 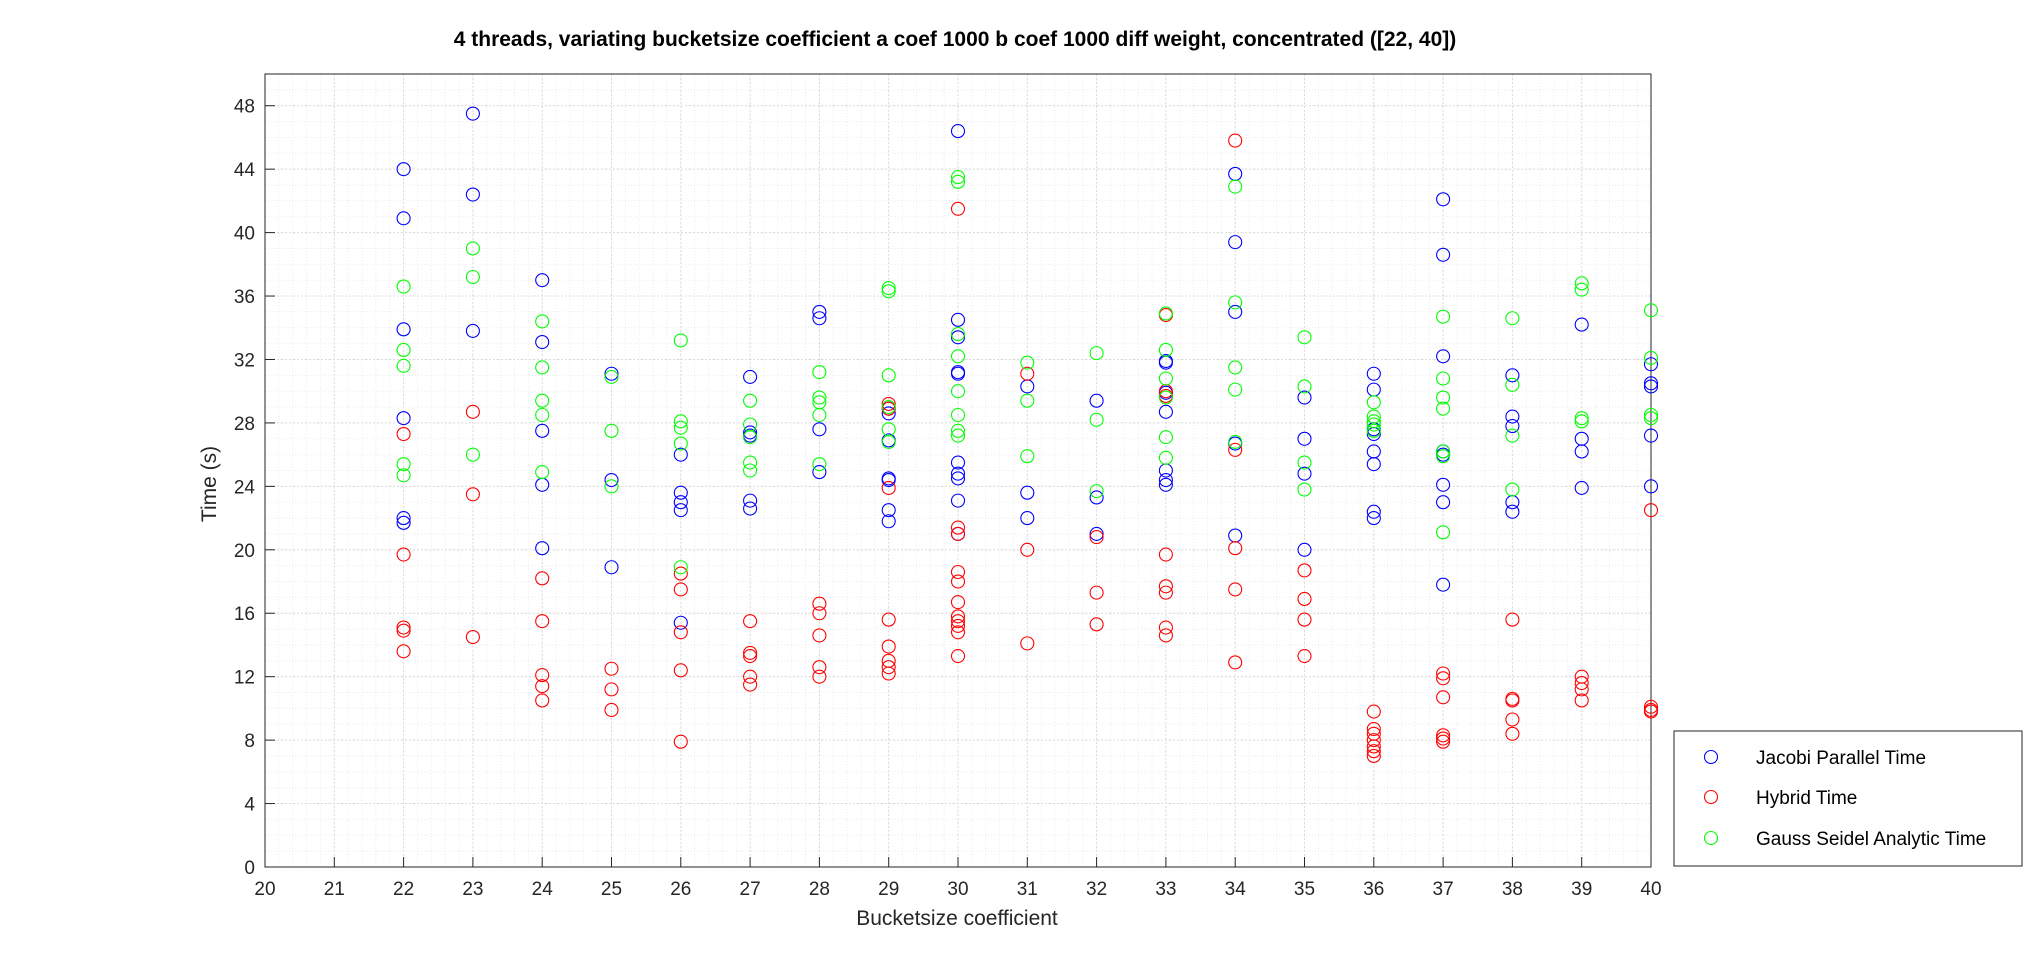 What do you see at coordinates (1806, 798) in the screenshot?
I see `legend-label: Hybrid Time` at bounding box center [1806, 798].